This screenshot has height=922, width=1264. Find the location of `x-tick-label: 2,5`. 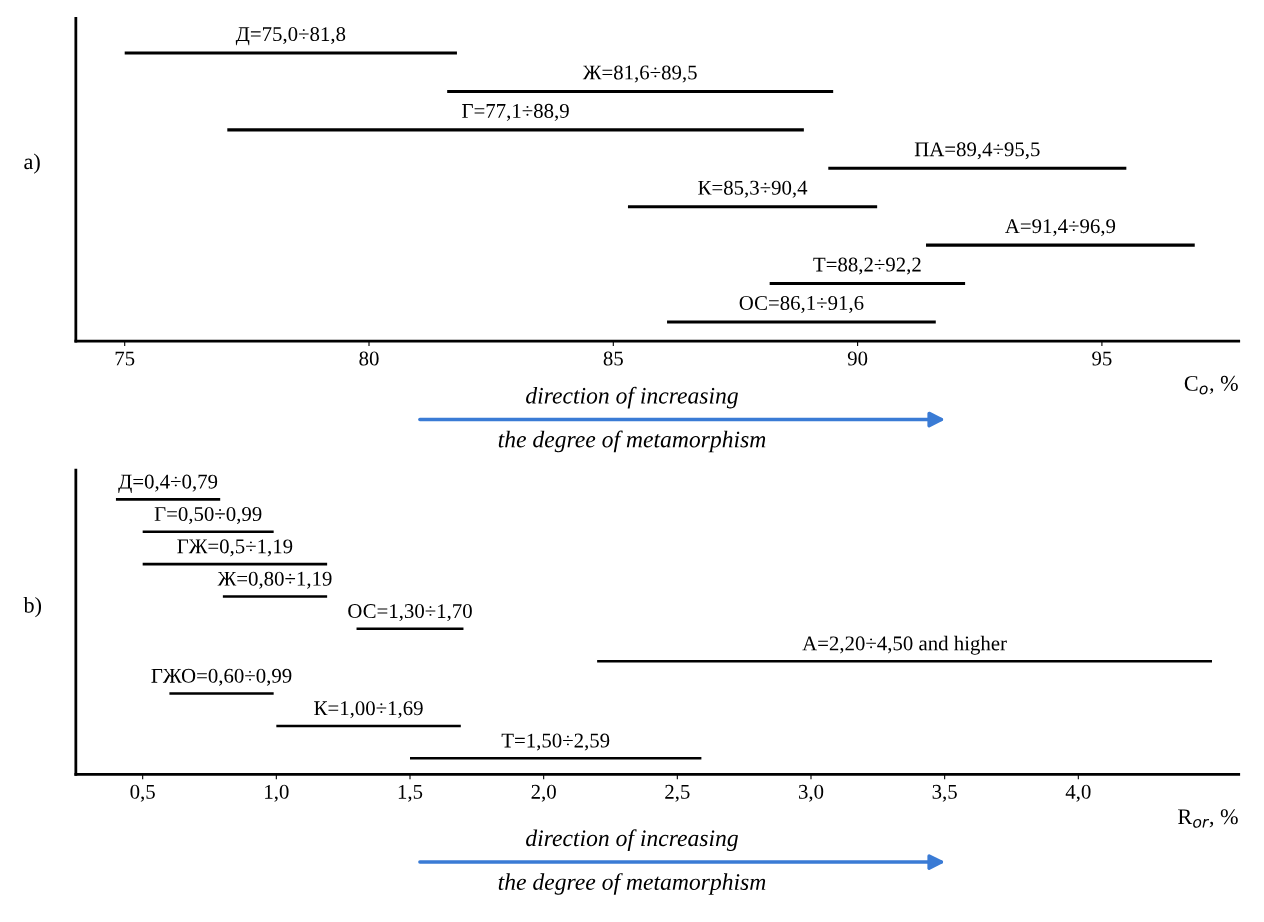

x-tick-label: 2,5 is located at coordinates (677, 793).